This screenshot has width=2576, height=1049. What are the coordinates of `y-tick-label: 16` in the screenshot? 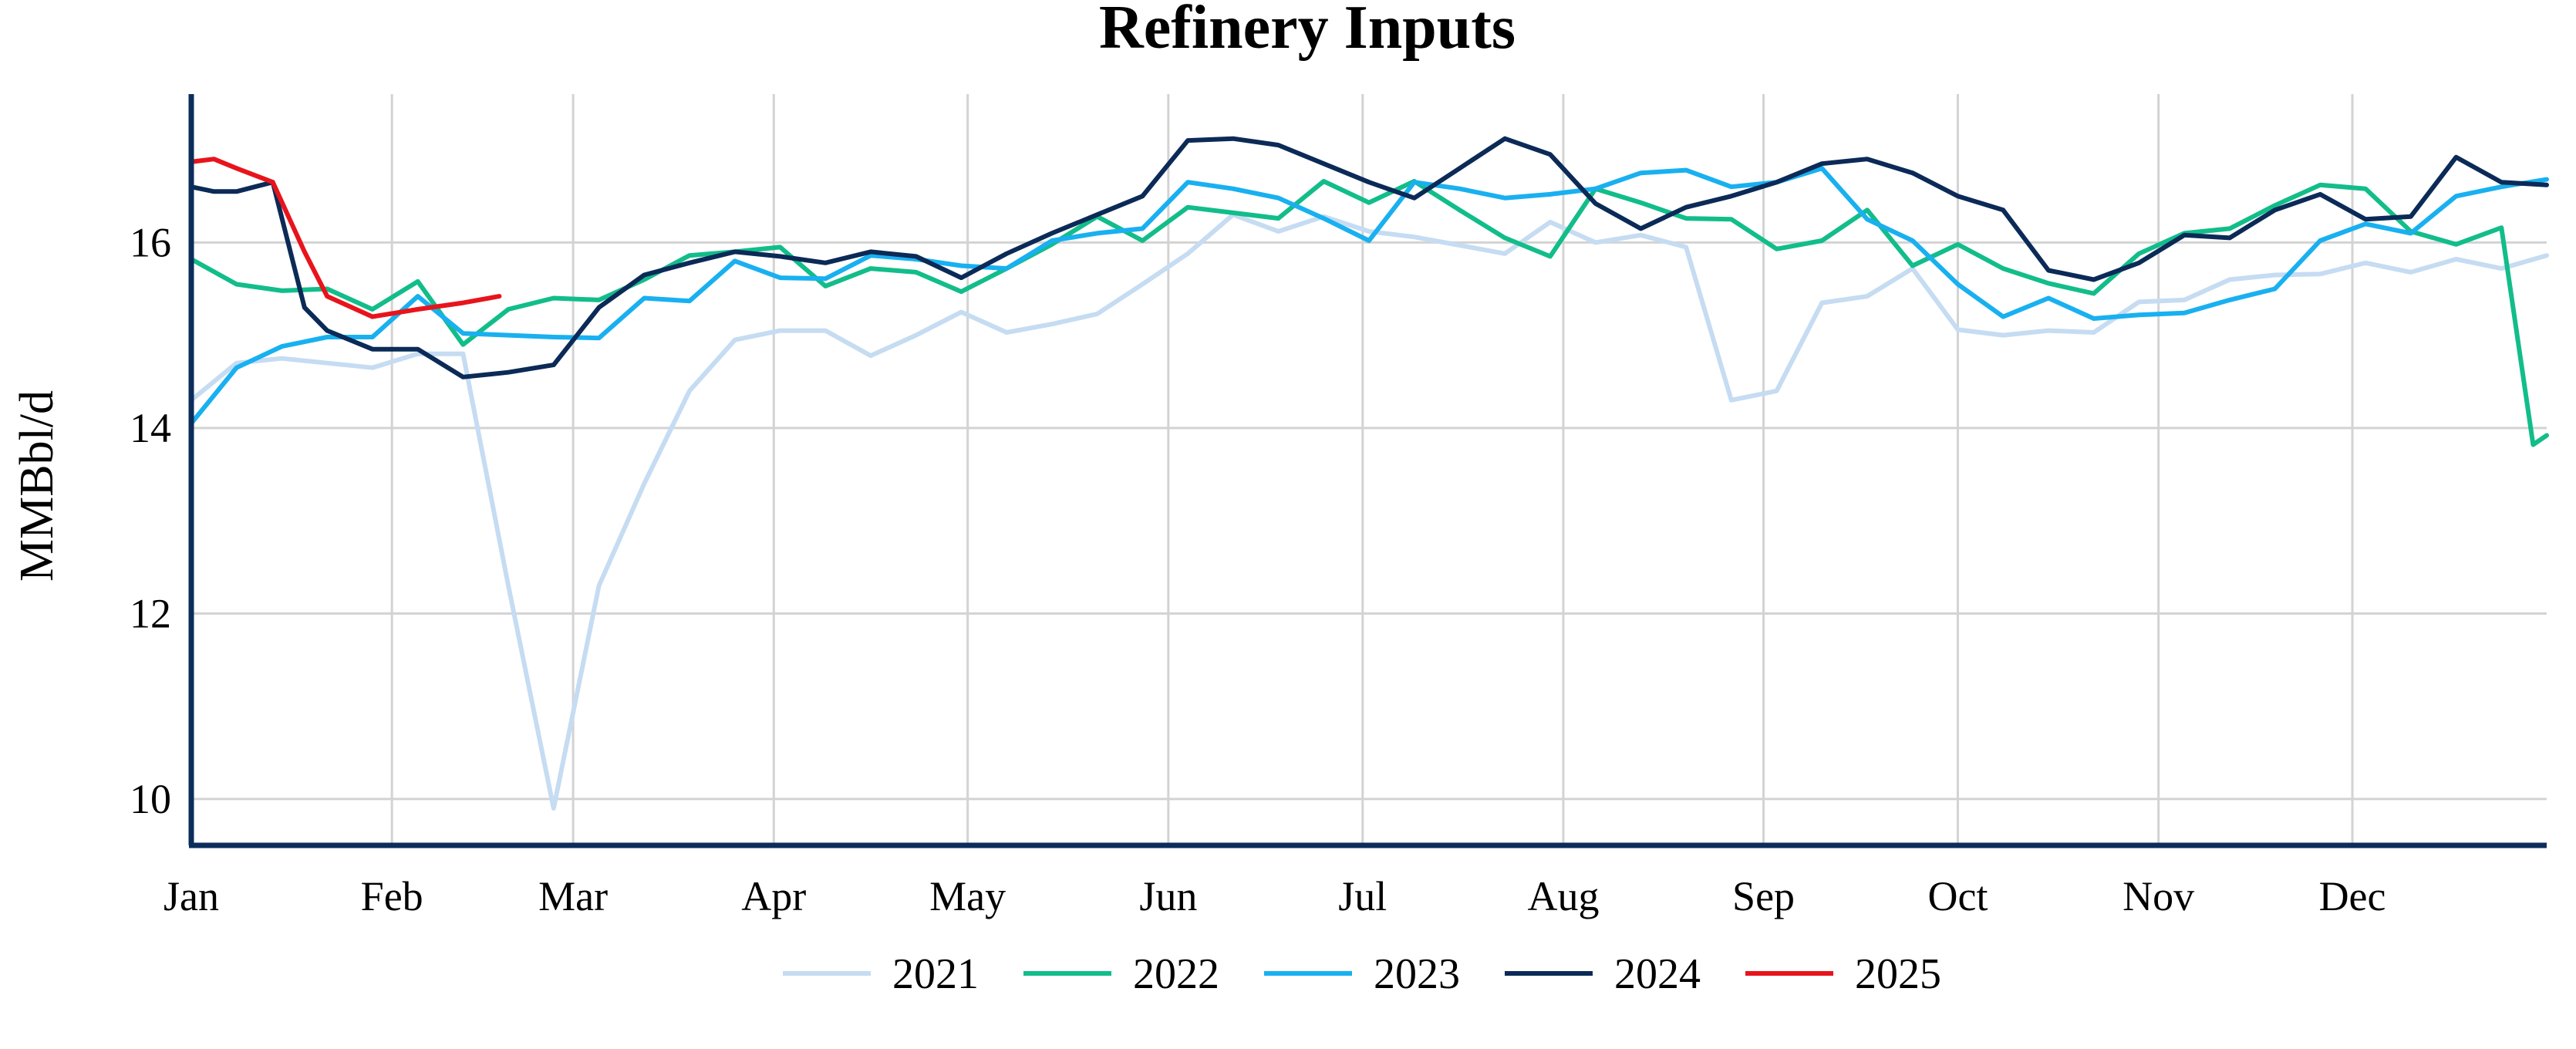 It's located at (150, 242).